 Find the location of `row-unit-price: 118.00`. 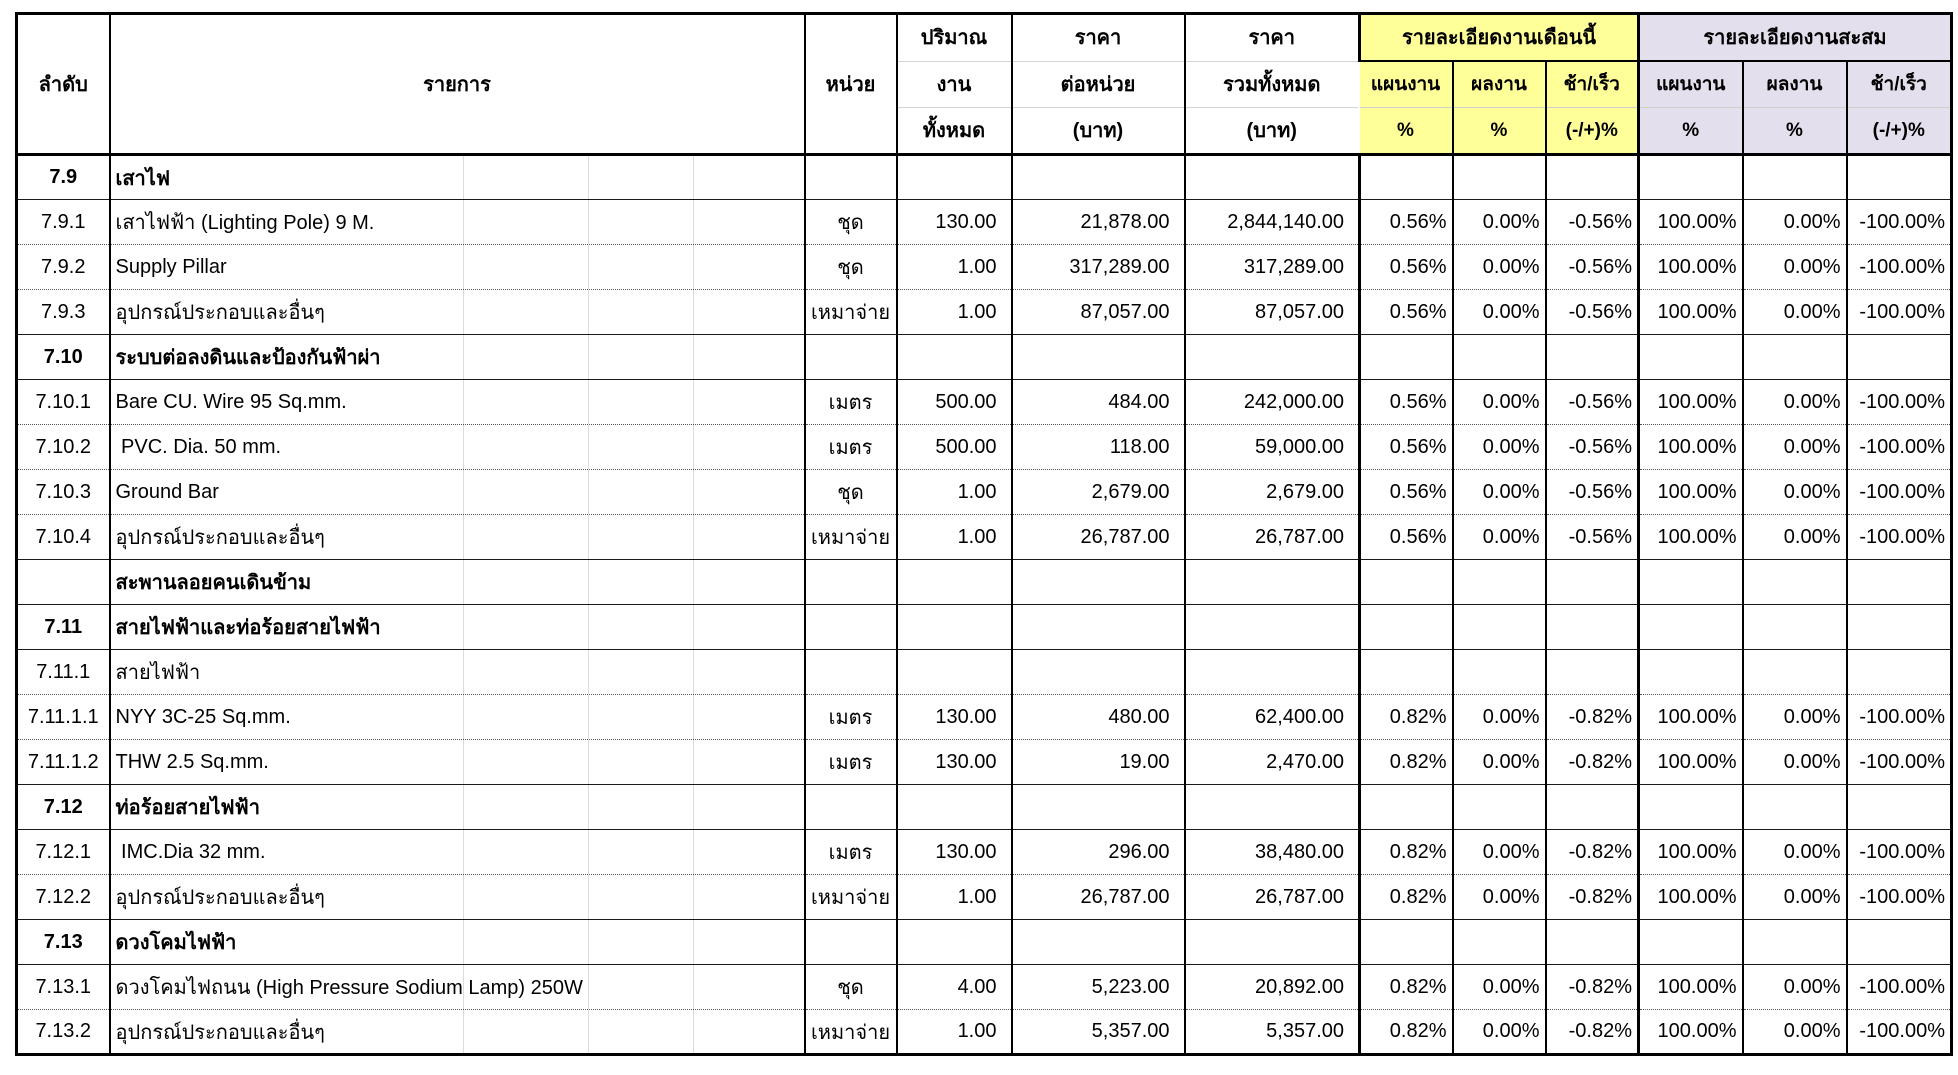

row-unit-price: 118.00 is located at coordinates (1097, 447).